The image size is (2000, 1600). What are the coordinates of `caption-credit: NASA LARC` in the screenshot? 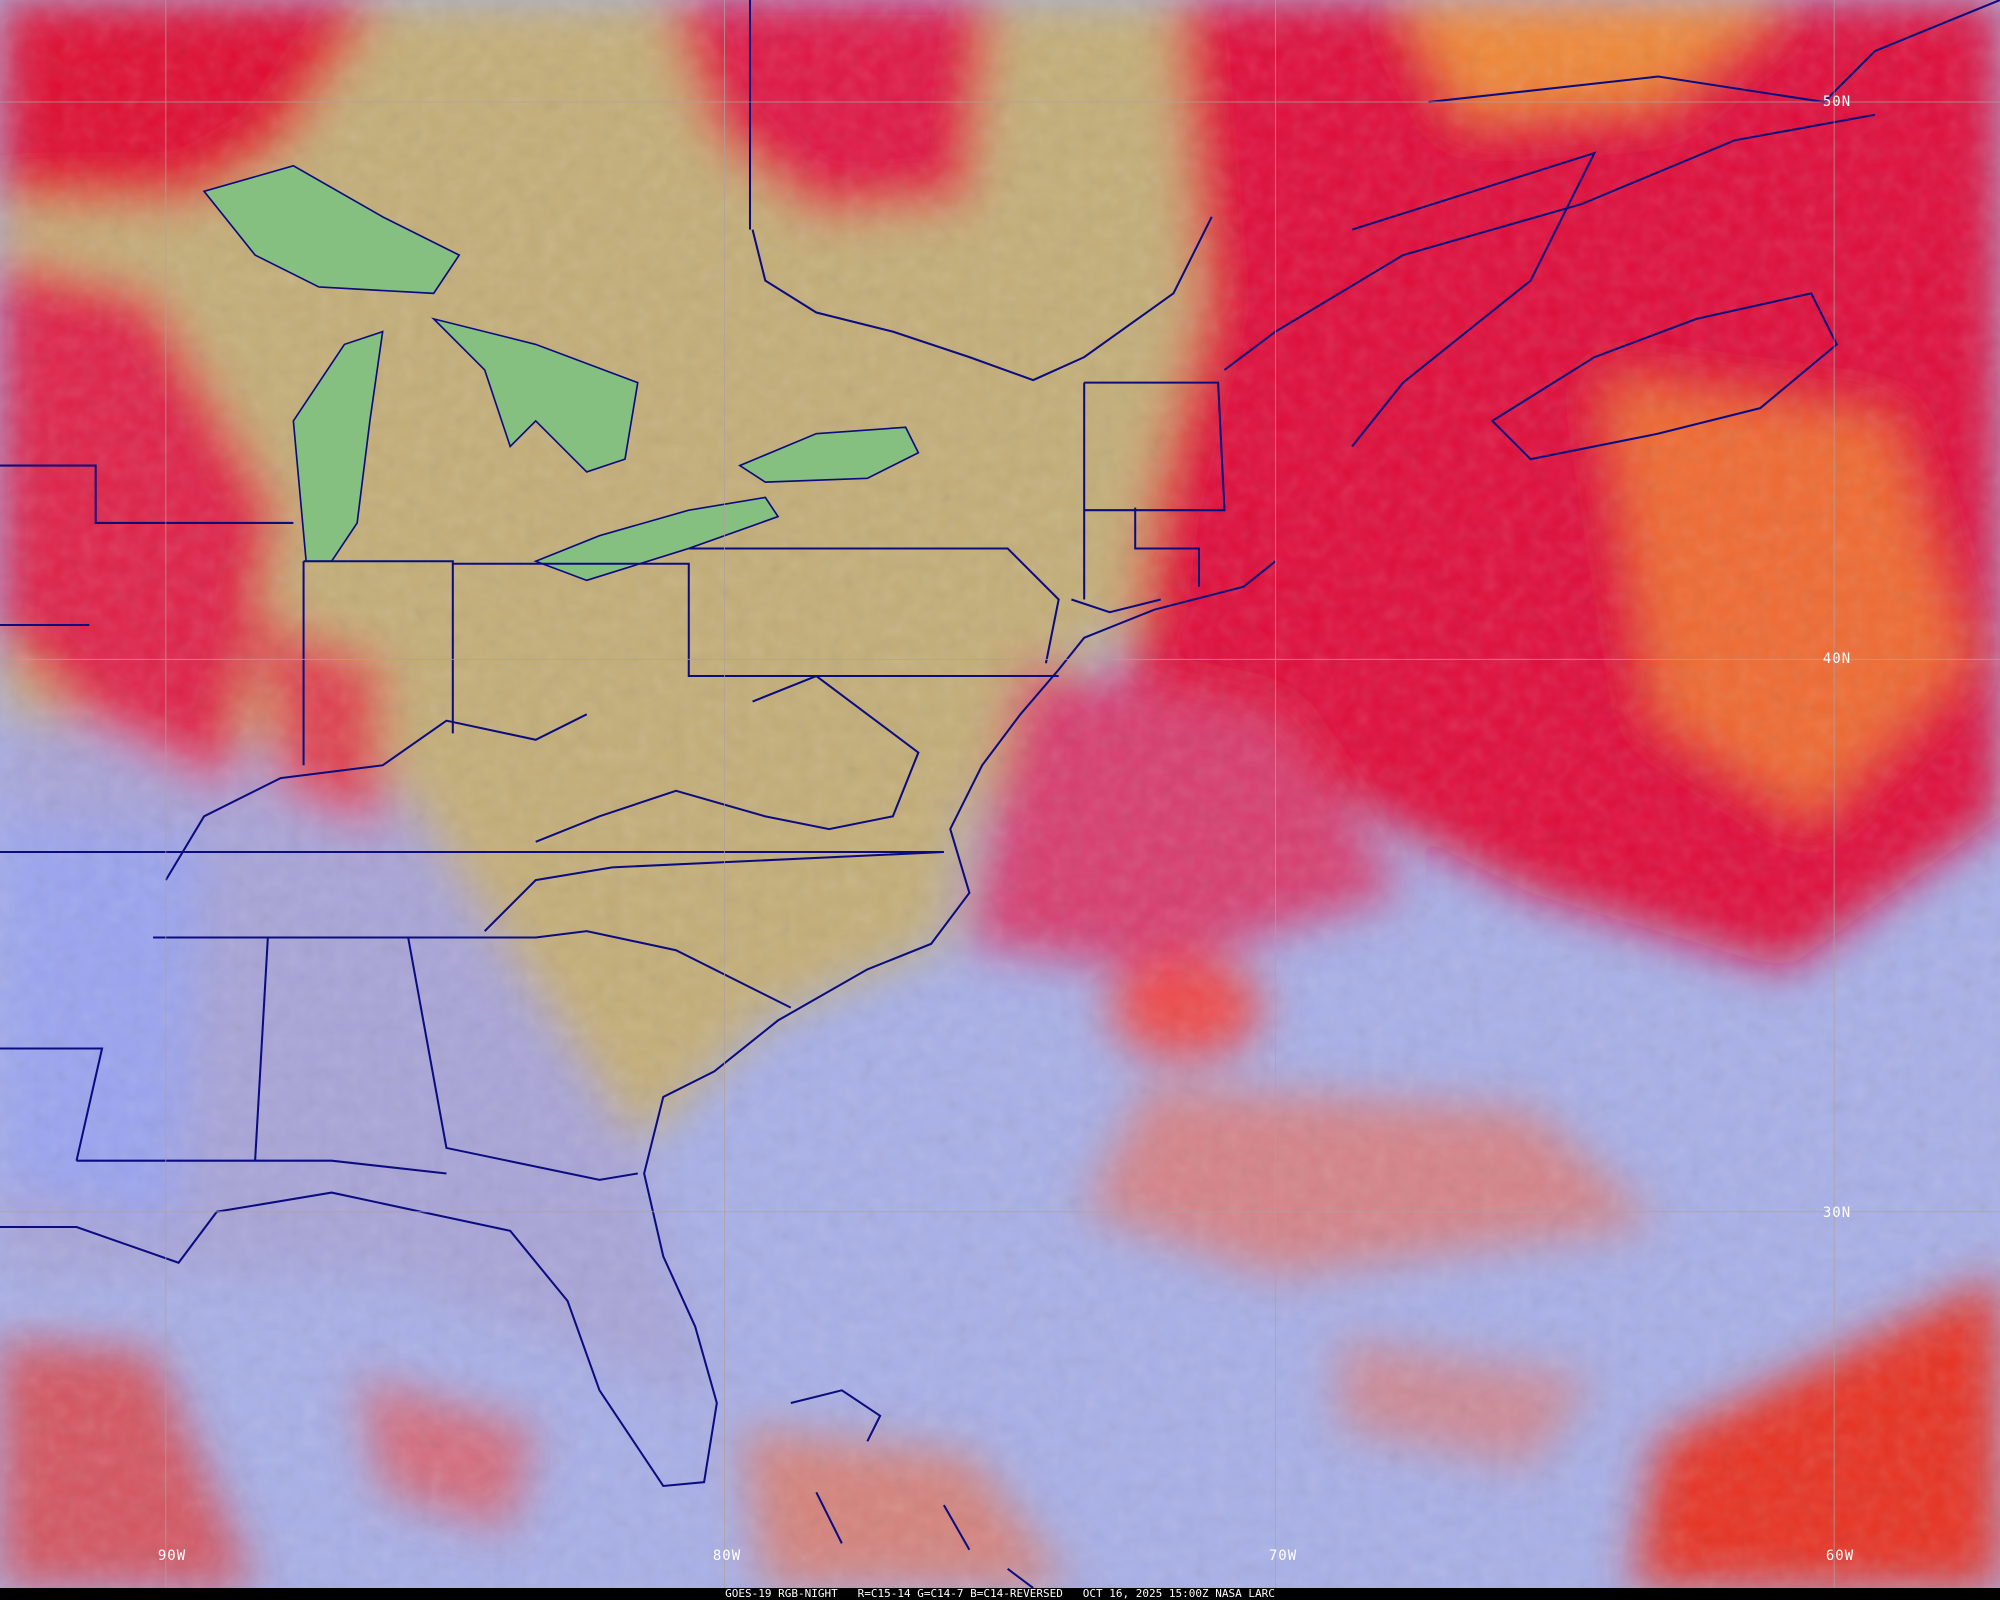 It's located at (1245, 1593).